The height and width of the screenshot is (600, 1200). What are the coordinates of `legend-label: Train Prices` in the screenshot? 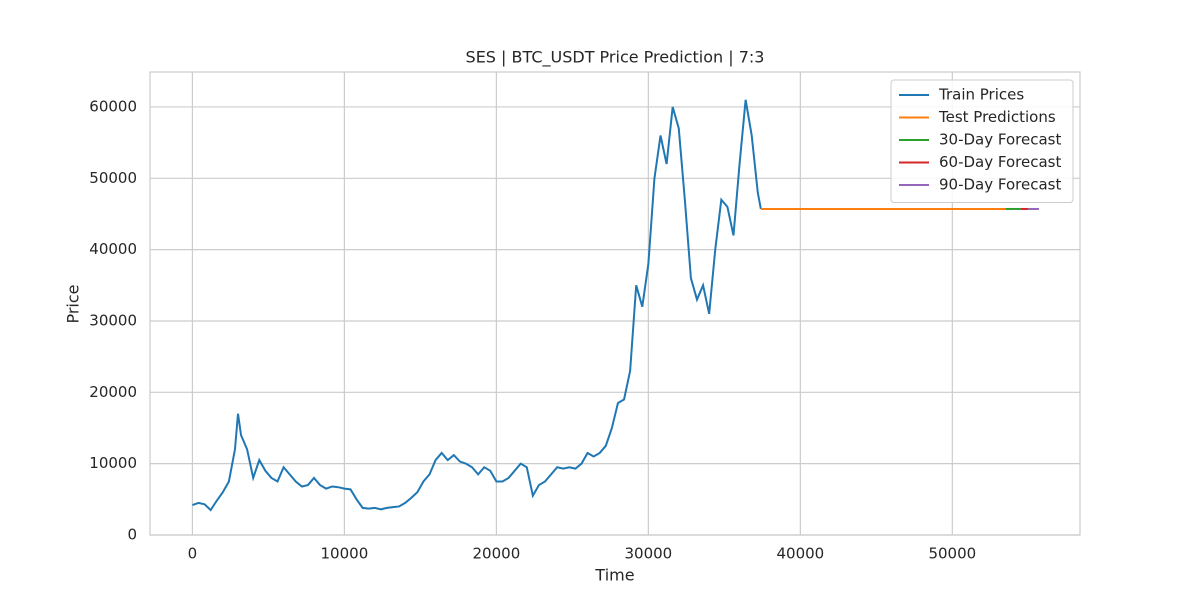 It's located at (981, 95).